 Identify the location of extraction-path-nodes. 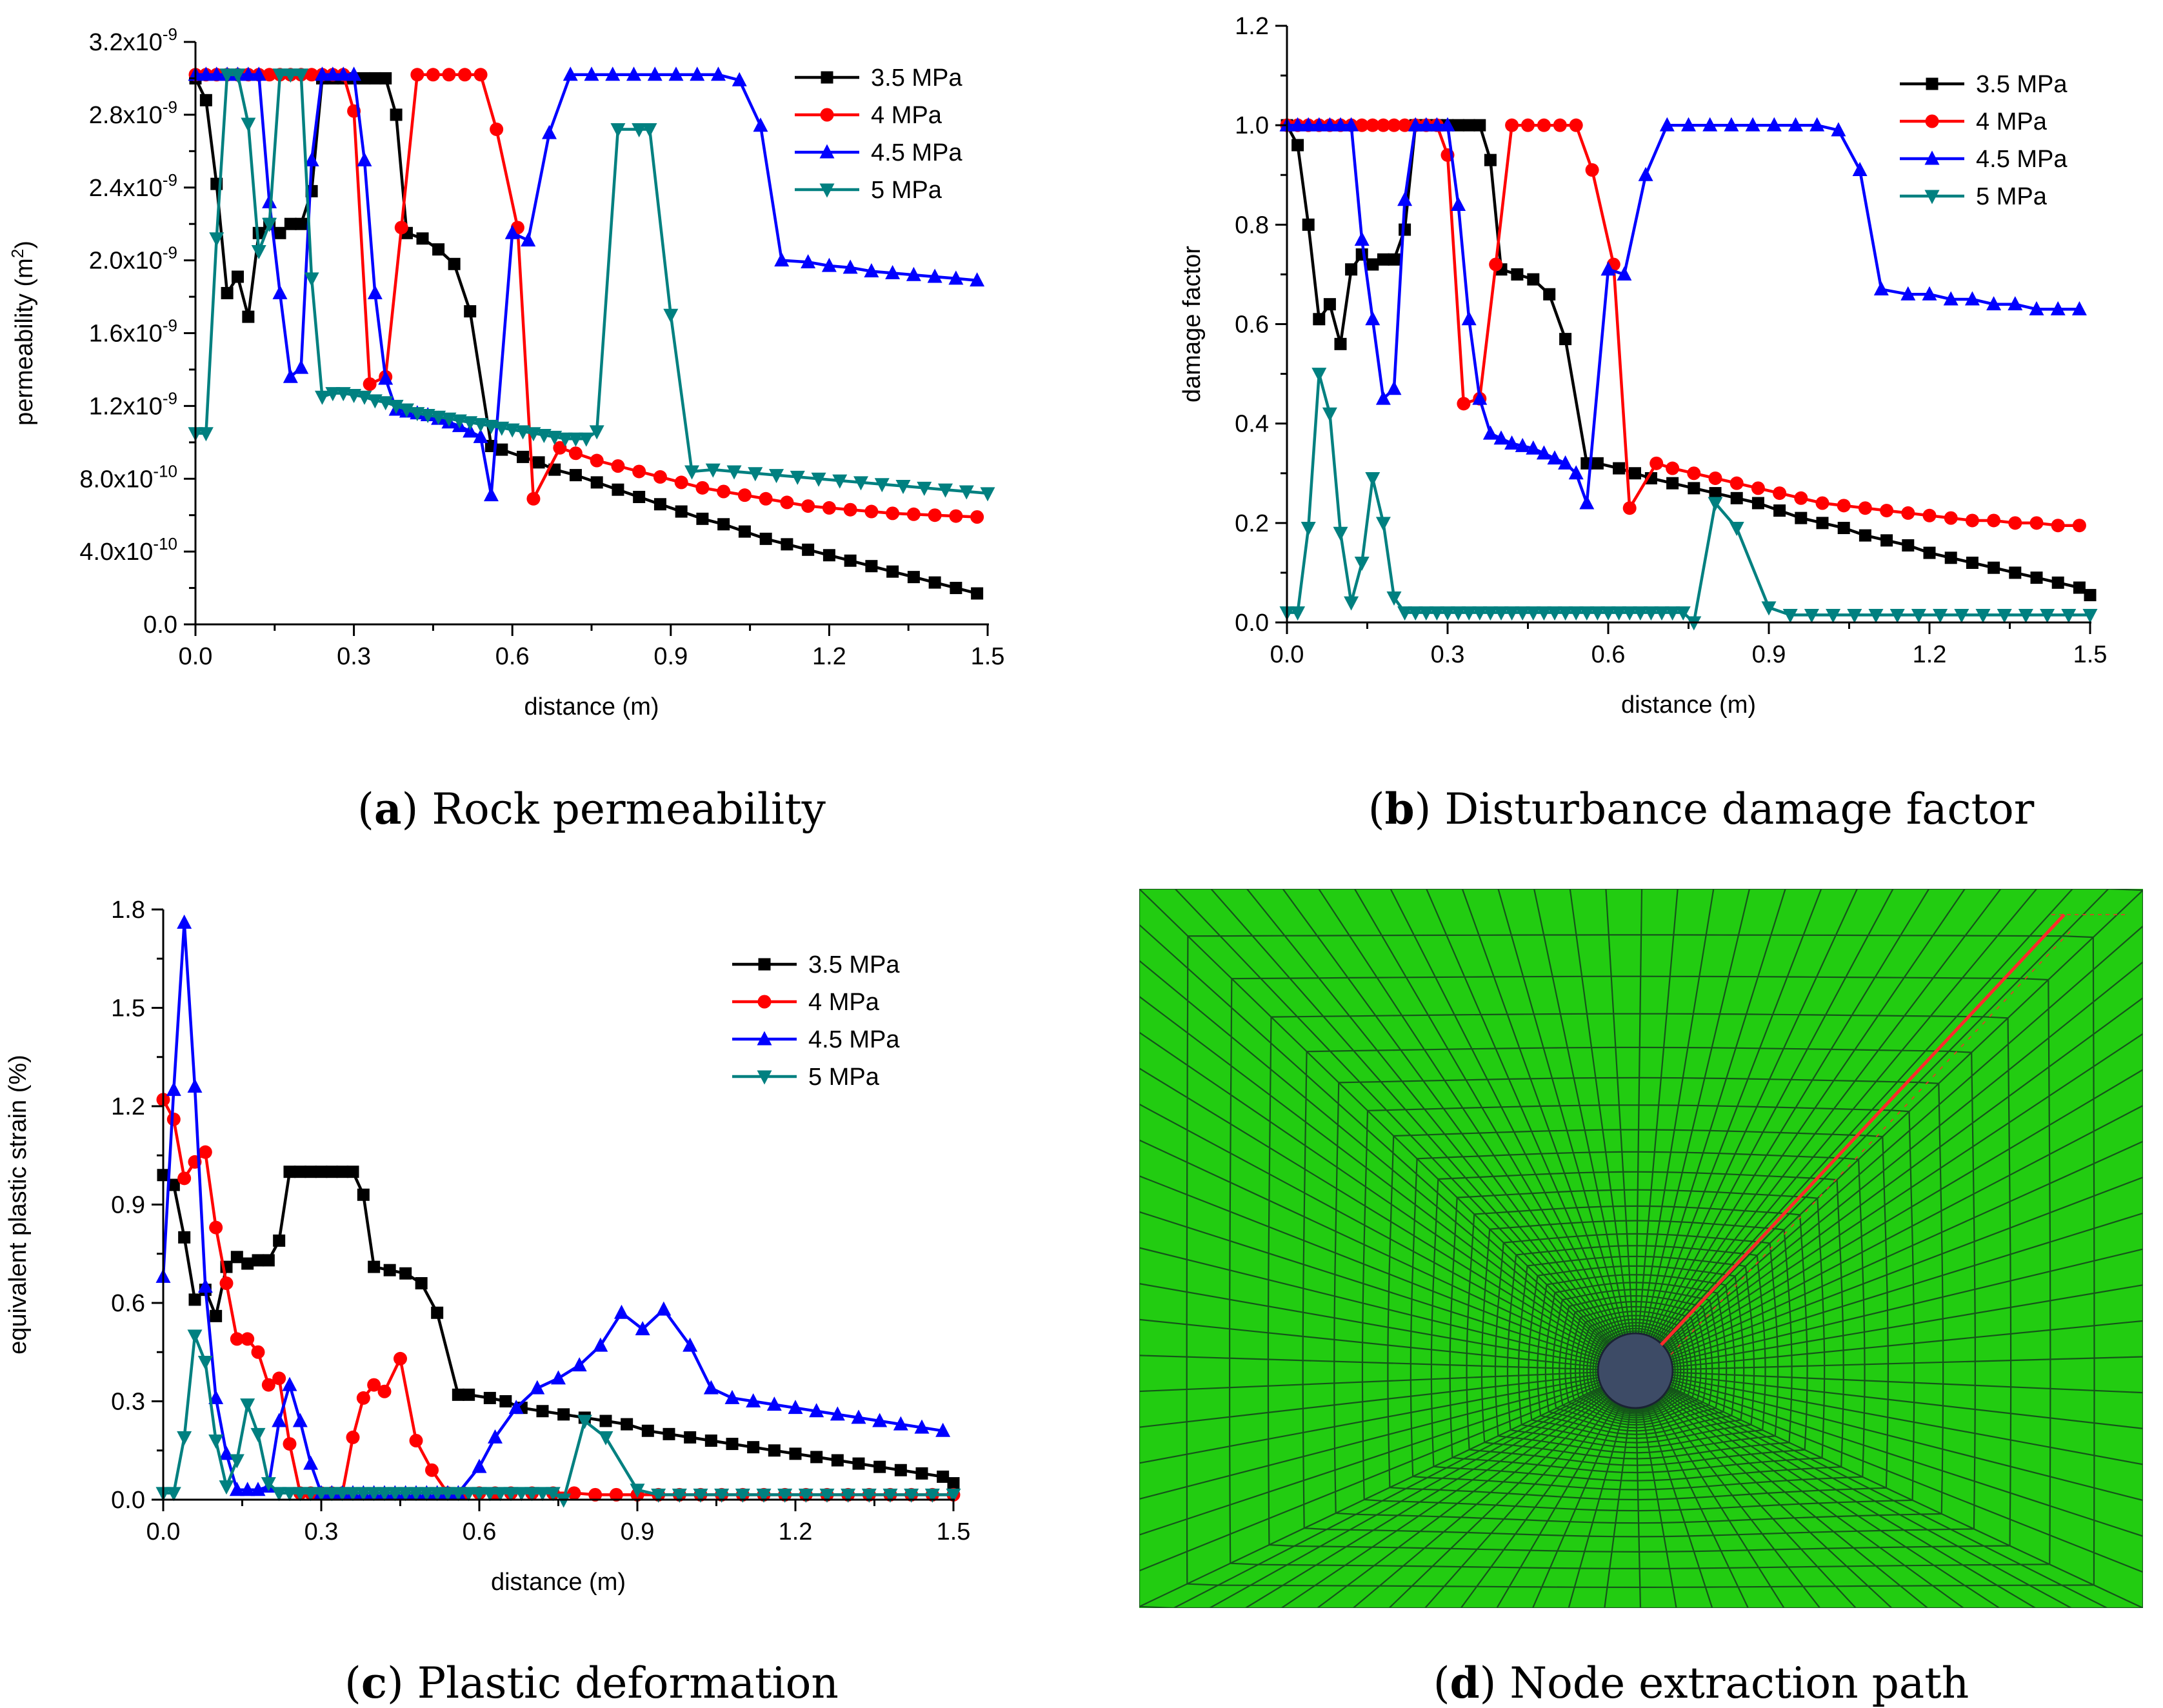
(1870, 1142).